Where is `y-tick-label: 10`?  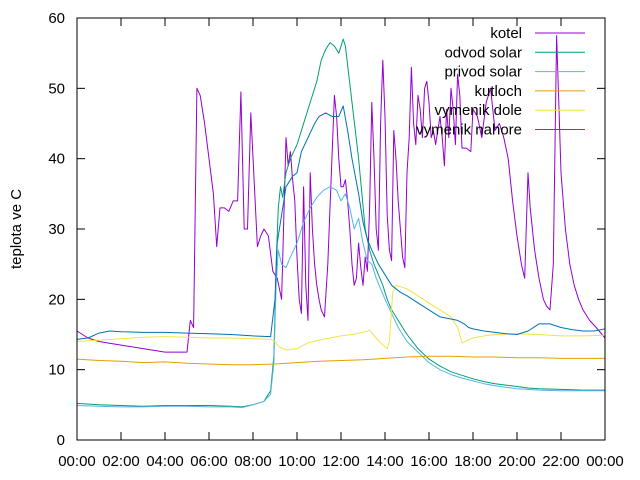 y-tick-label: 10 is located at coordinates (56, 370).